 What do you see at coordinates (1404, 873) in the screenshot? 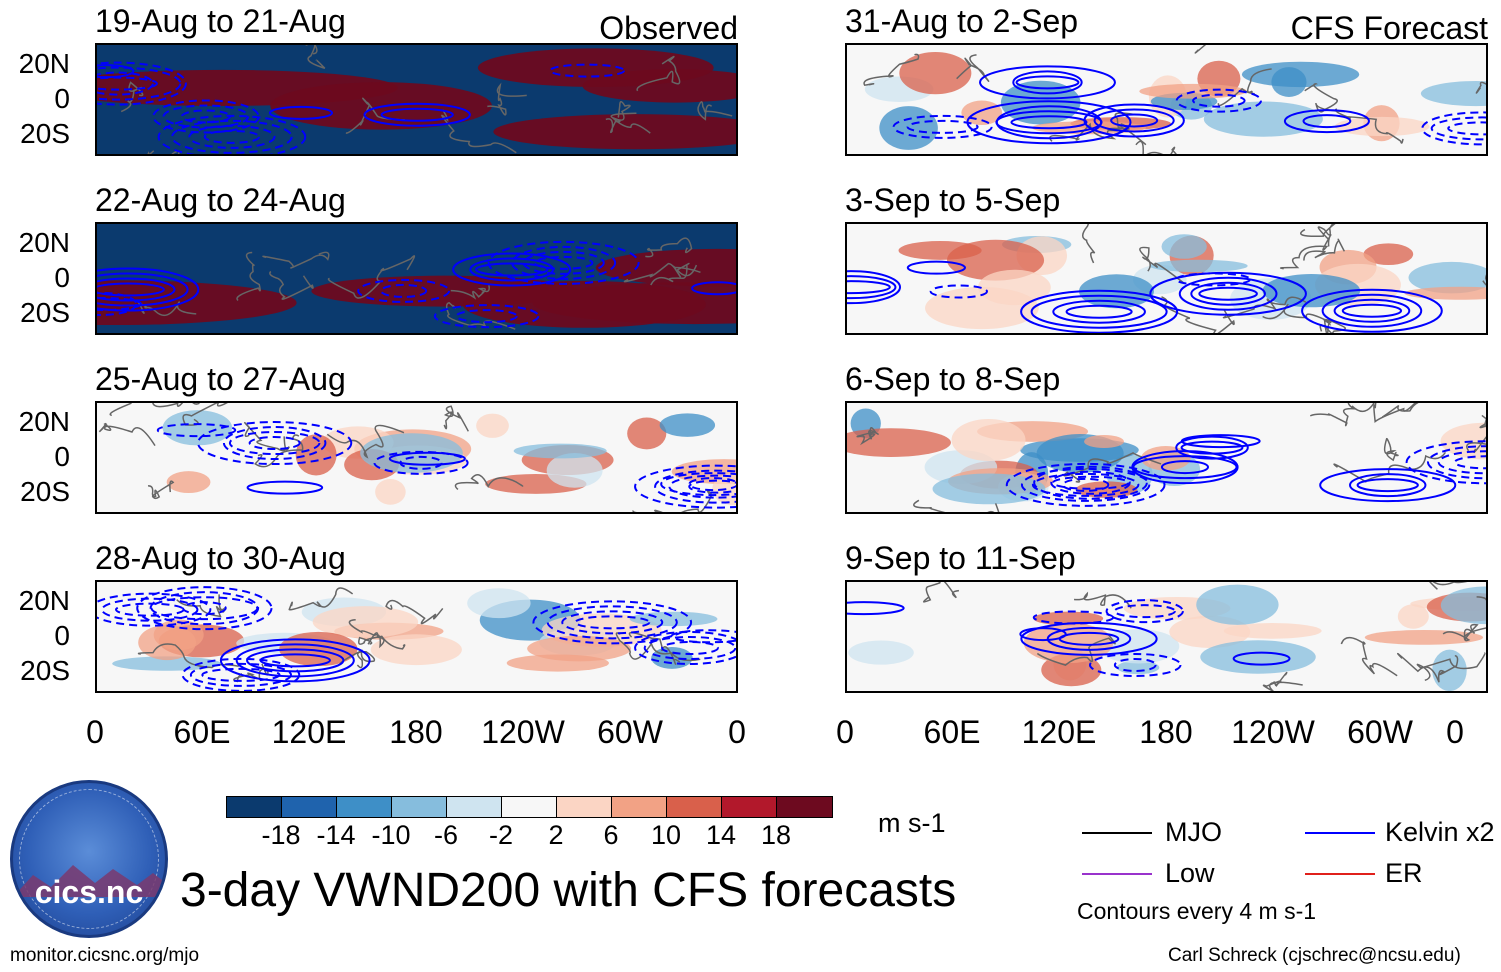
I see `legend-label-er: ER` at bounding box center [1404, 873].